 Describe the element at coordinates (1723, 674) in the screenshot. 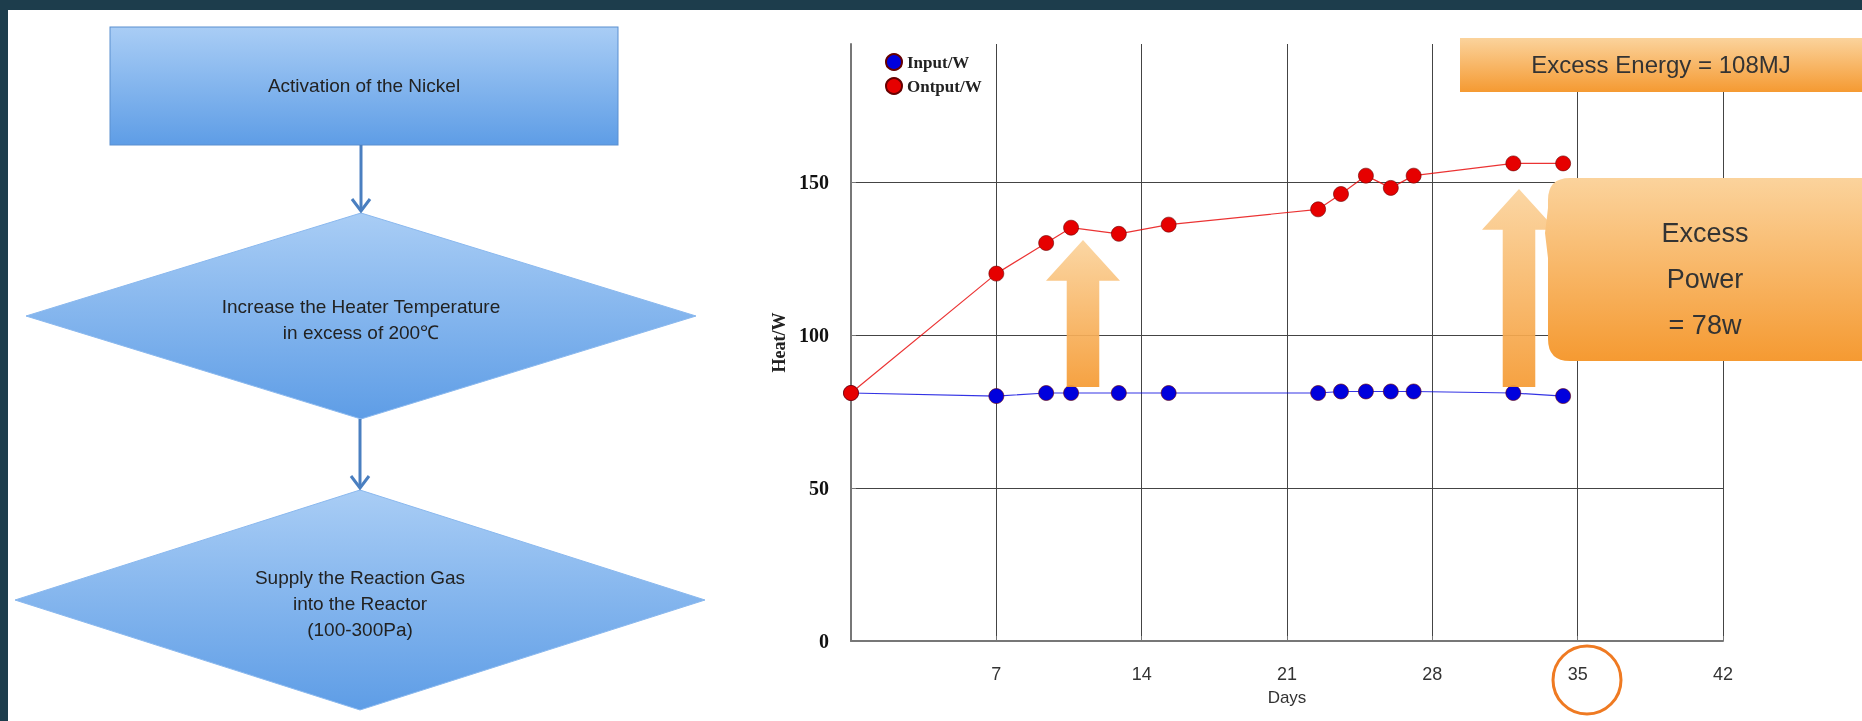

I see `x-tick-label: 42` at that location.